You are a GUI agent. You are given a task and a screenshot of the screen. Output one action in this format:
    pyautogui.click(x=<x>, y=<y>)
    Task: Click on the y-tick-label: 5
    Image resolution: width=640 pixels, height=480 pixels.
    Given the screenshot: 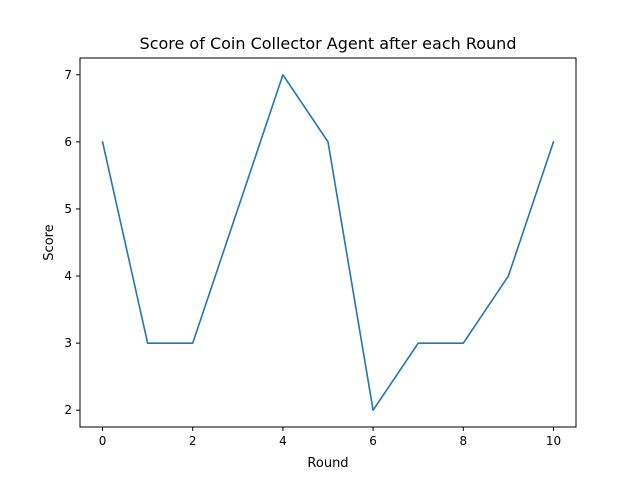 What is the action you would take?
    pyautogui.click(x=68, y=209)
    